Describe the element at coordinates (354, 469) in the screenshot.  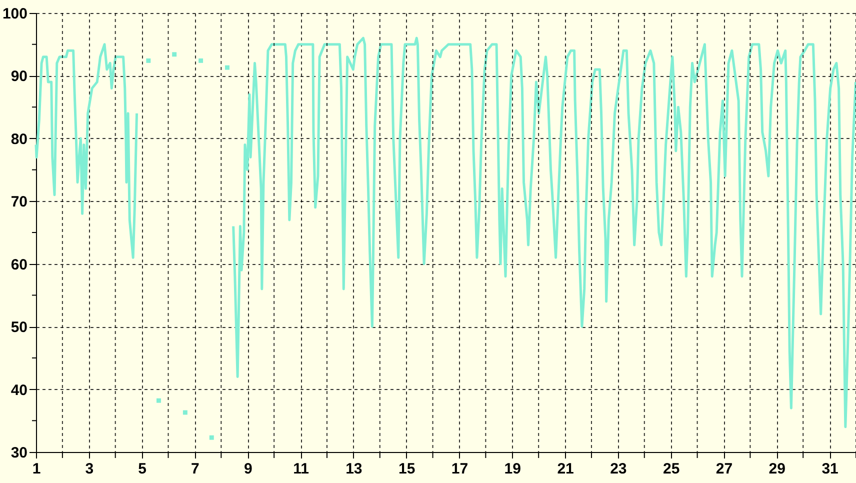
I see `x-tick-label: 13` at that location.